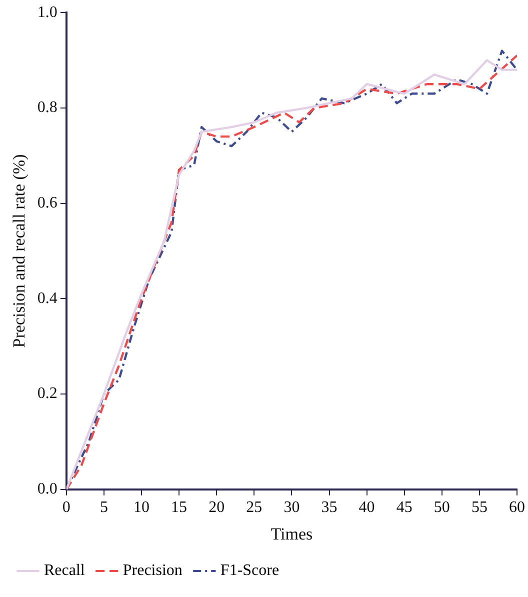  What do you see at coordinates (216, 507) in the screenshot?
I see `x-tick-label: 20` at bounding box center [216, 507].